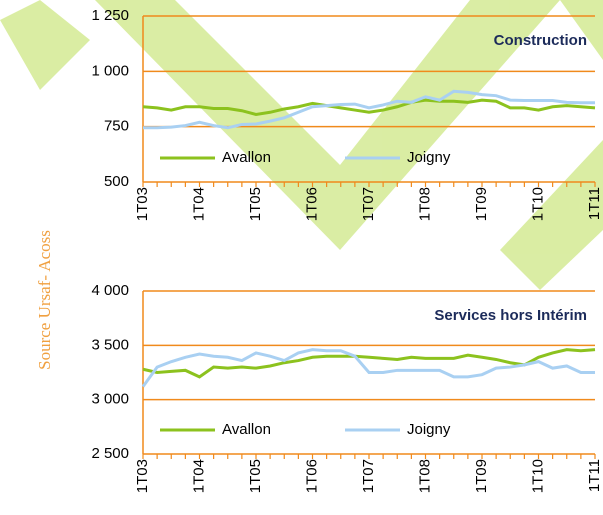  Describe the element at coordinates (540, 40) in the screenshot. I see `chart-title: Construction` at that location.